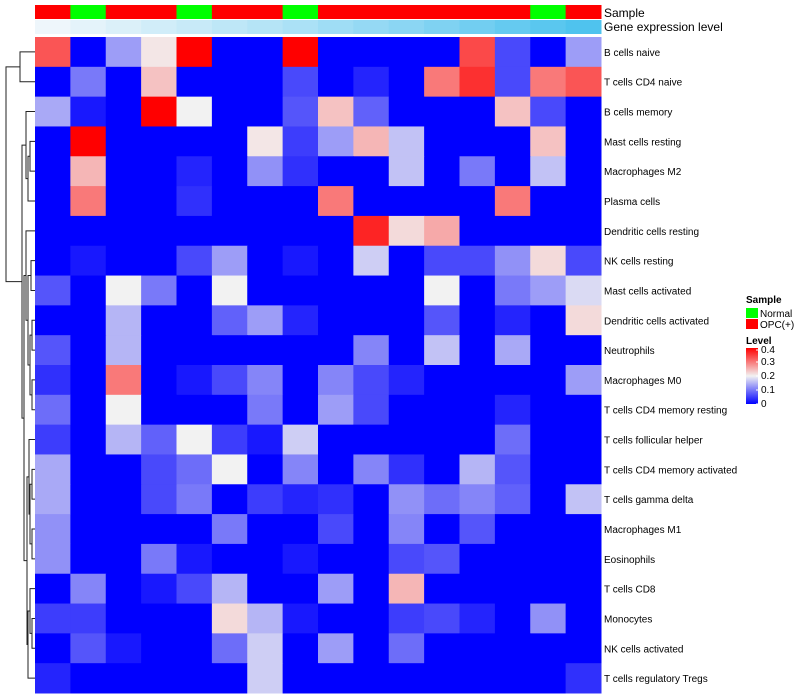 This screenshot has width=800, height=700. I want to click on row-label: B cells memory, so click(638, 113).